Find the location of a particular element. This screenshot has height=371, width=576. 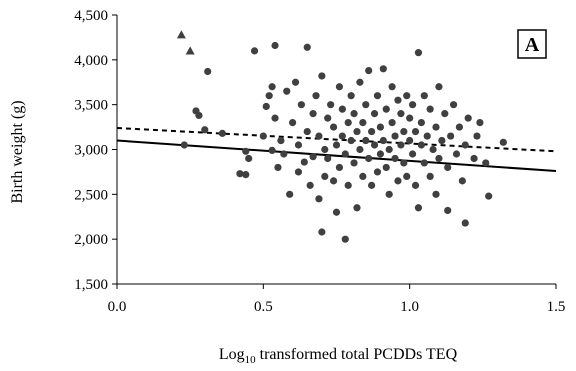

x-tick-label: 1.0 is located at coordinates (409, 307).